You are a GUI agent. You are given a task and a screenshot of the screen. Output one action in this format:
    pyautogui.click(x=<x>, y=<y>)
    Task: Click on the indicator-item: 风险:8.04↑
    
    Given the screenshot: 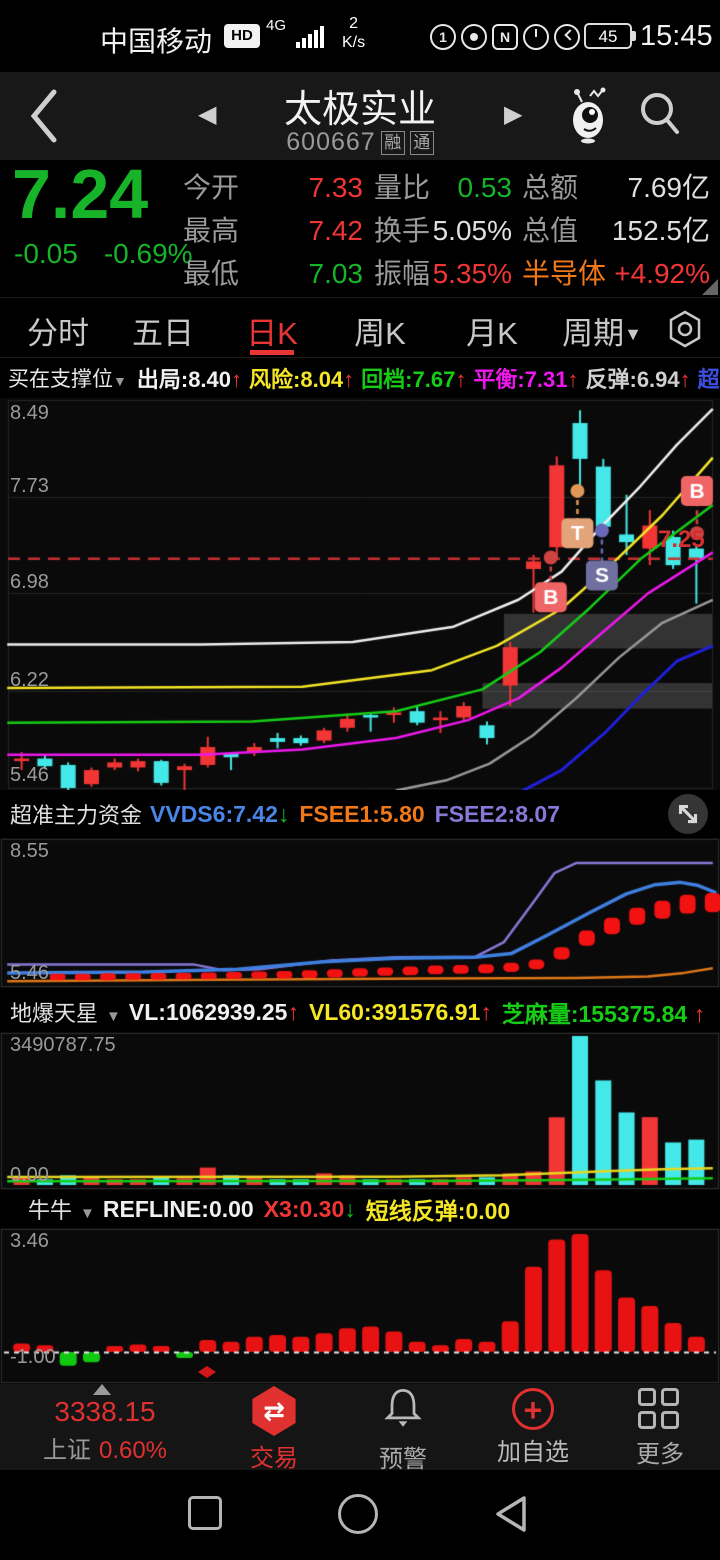 What is the action you would take?
    pyautogui.click(x=302, y=379)
    